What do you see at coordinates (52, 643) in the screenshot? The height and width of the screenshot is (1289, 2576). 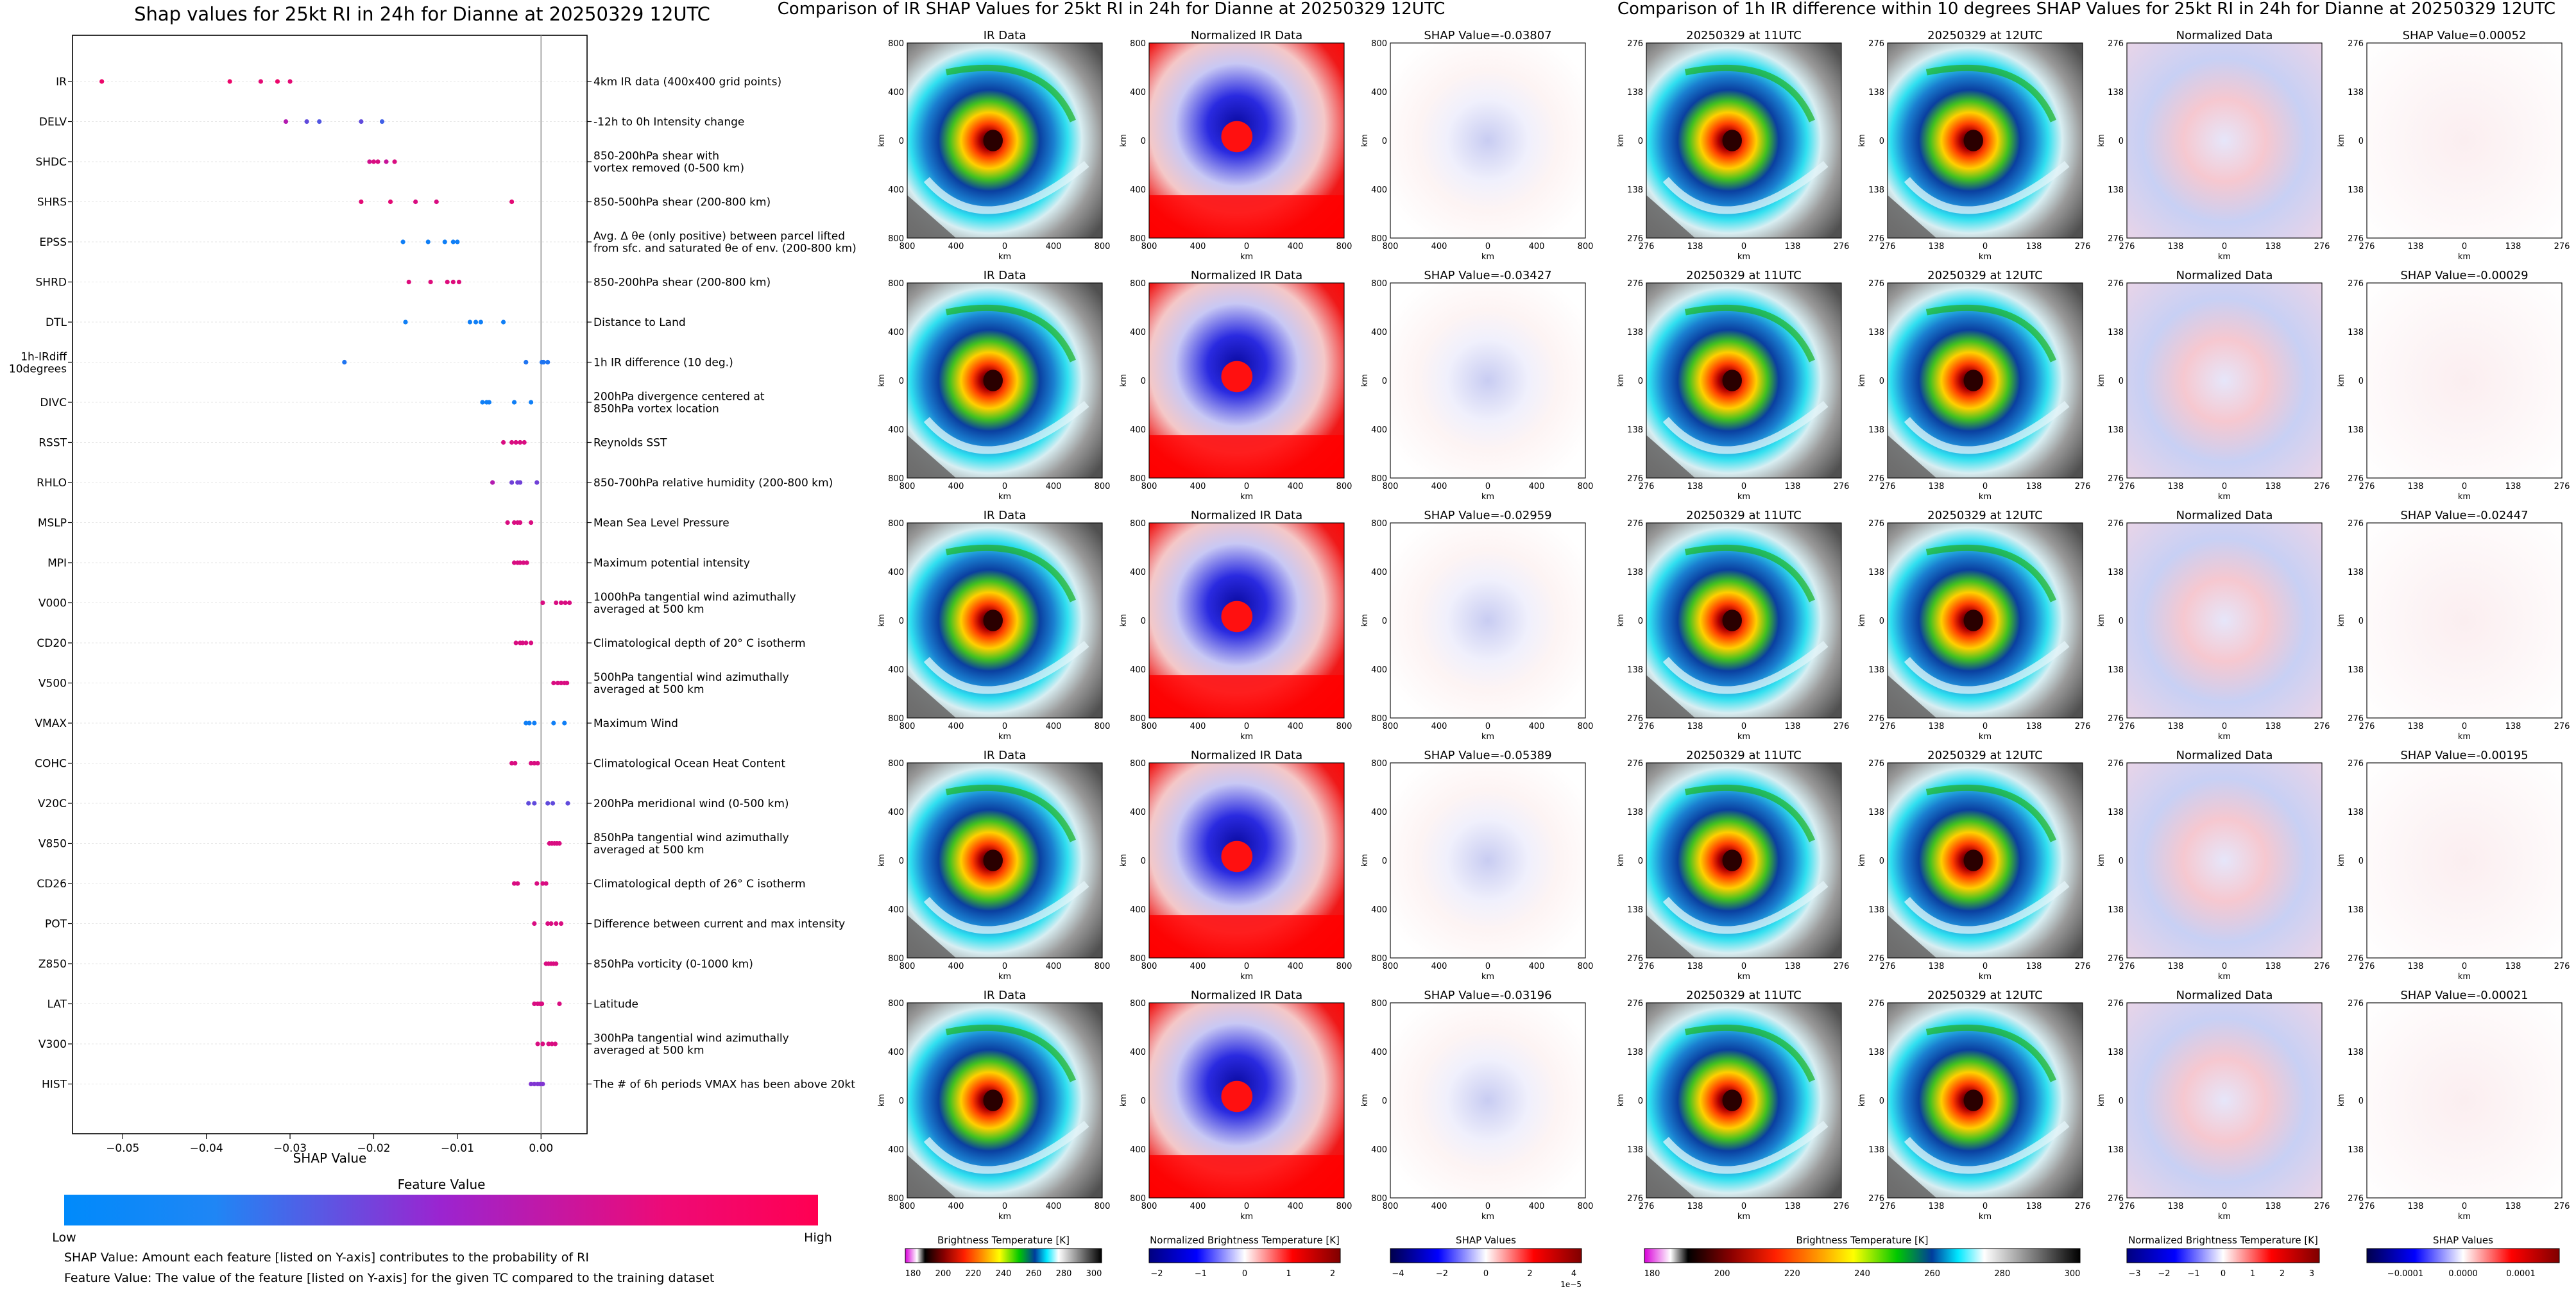 I see `feature-name-label: CD20` at bounding box center [52, 643].